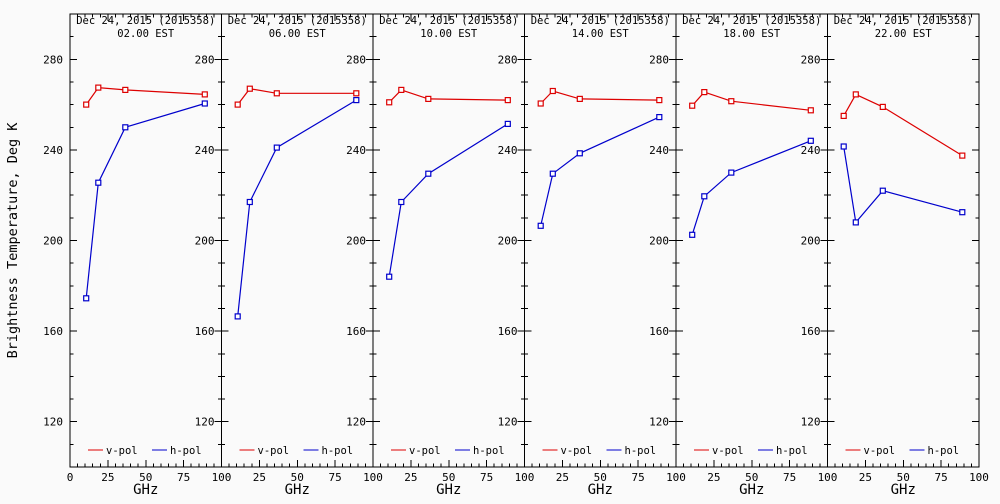  What do you see at coordinates (70, 477) in the screenshot?
I see `x-tick-label: 0` at bounding box center [70, 477].